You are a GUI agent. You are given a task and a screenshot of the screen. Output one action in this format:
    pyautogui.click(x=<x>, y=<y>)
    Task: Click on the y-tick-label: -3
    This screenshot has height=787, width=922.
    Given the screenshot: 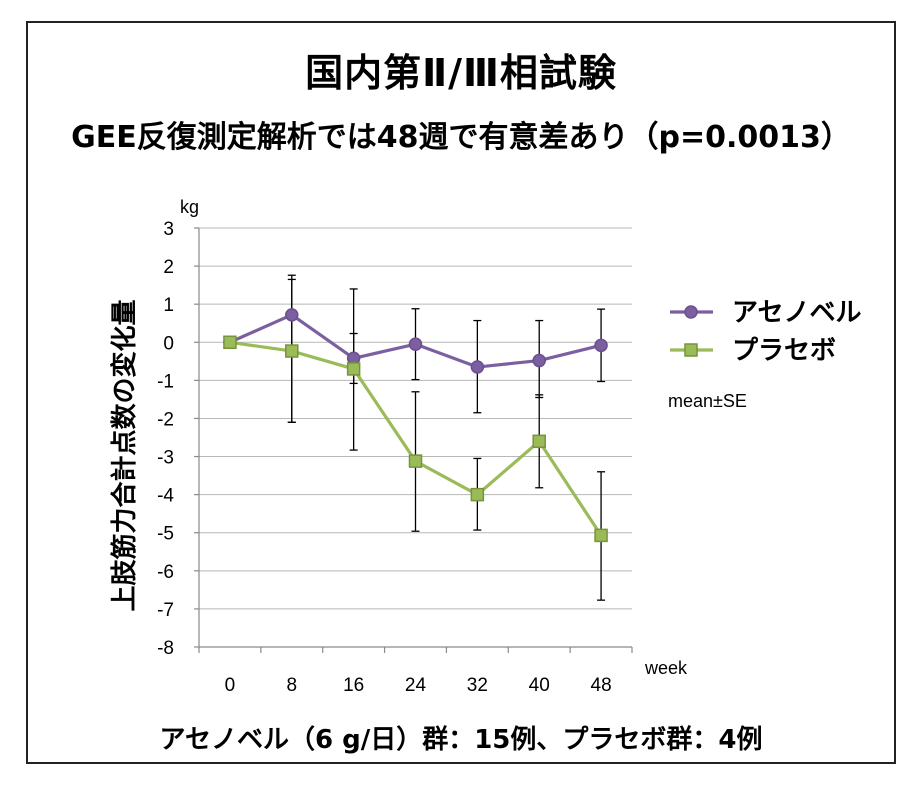 What is the action you would take?
    pyautogui.click(x=165, y=458)
    